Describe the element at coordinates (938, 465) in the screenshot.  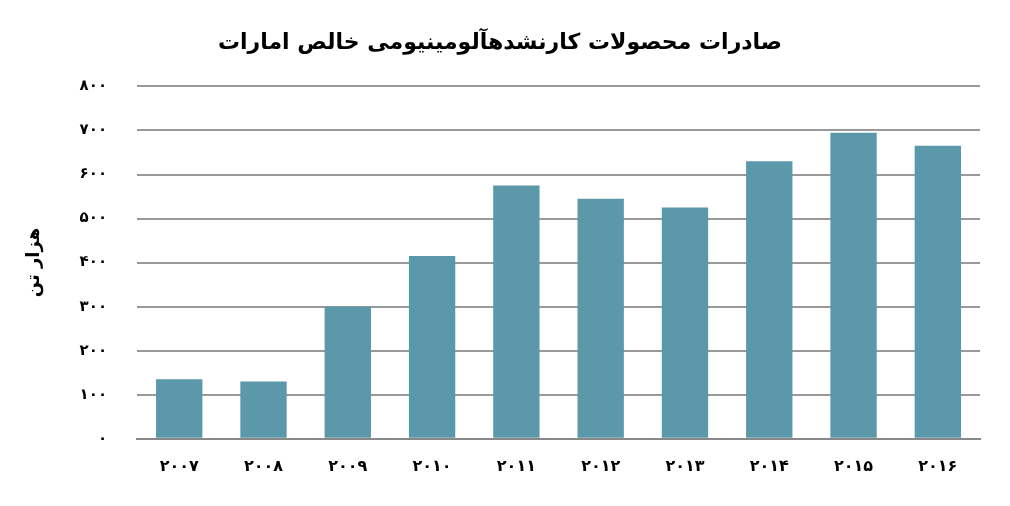
I see `x-tick-label: ۲۰۱۶` at that location.